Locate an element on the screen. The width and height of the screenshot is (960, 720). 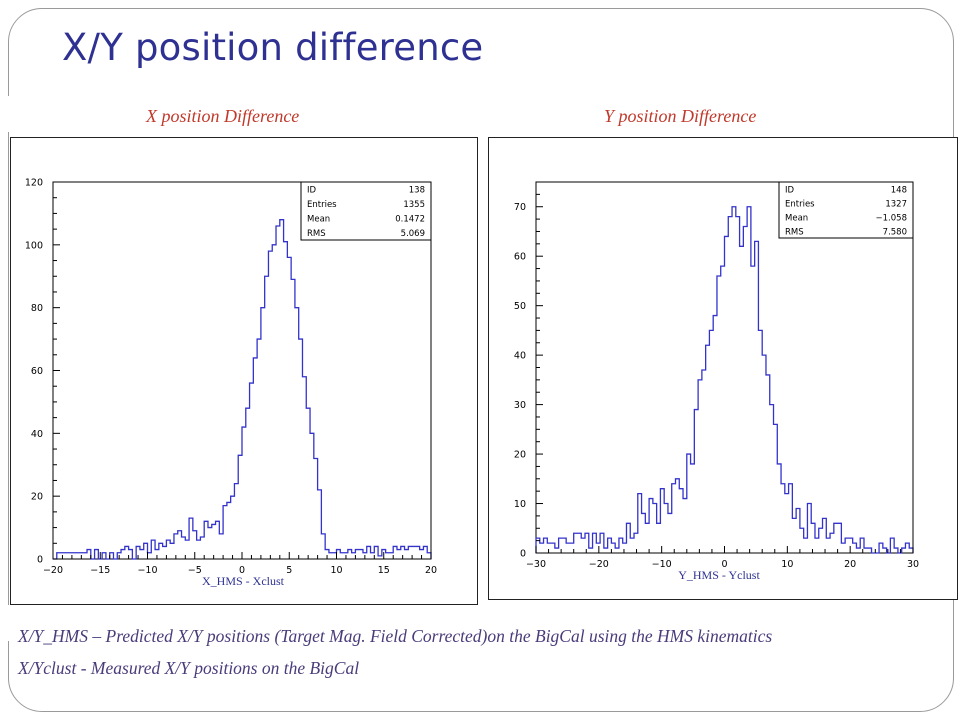
x-axis-label: Y_HMS - Yclust is located at coordinates (719, 575).